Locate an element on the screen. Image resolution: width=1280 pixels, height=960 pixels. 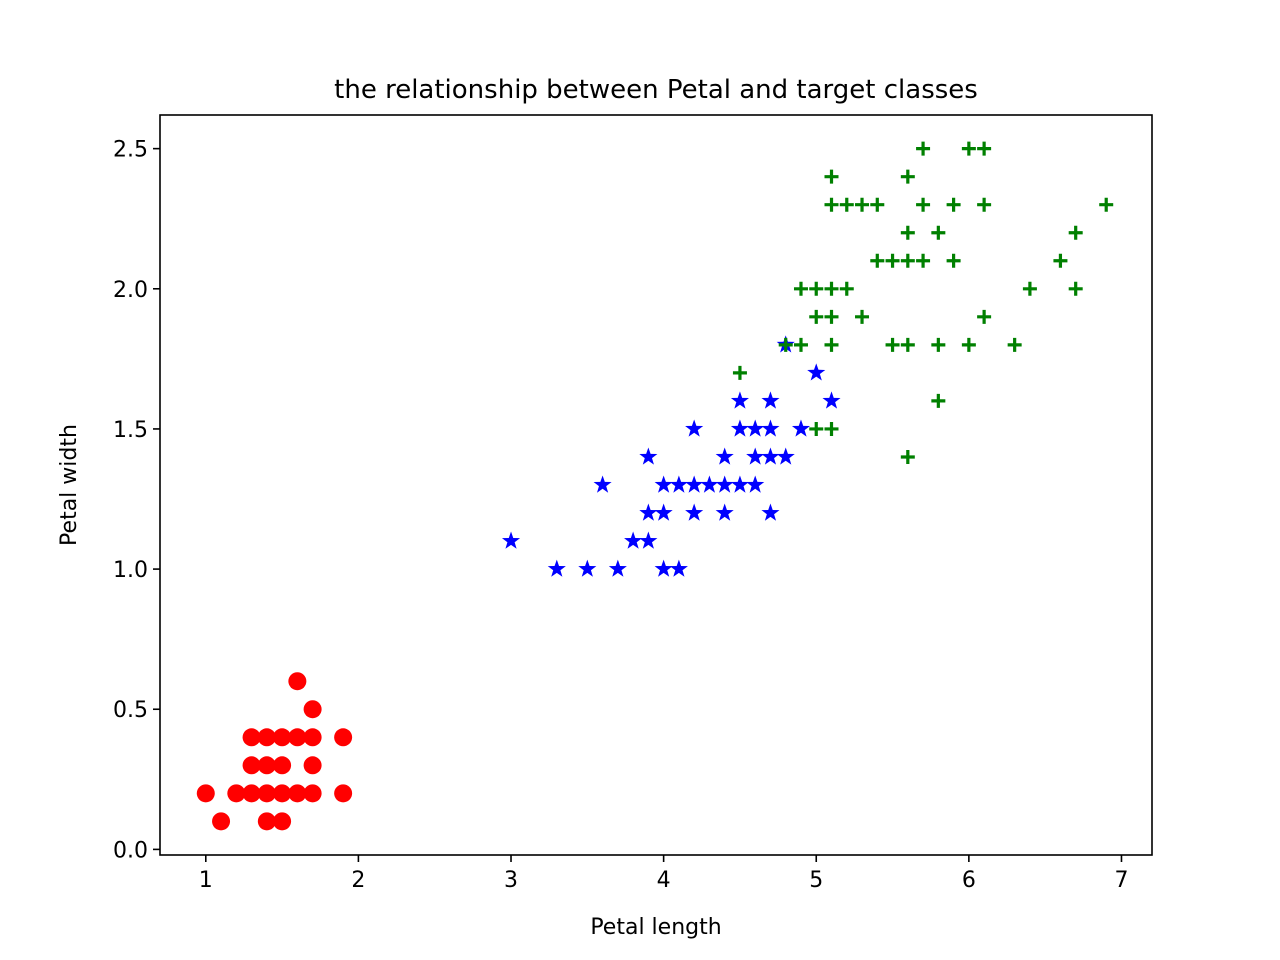
x-axis-label: Petal length is located at coordinates (655, 927).